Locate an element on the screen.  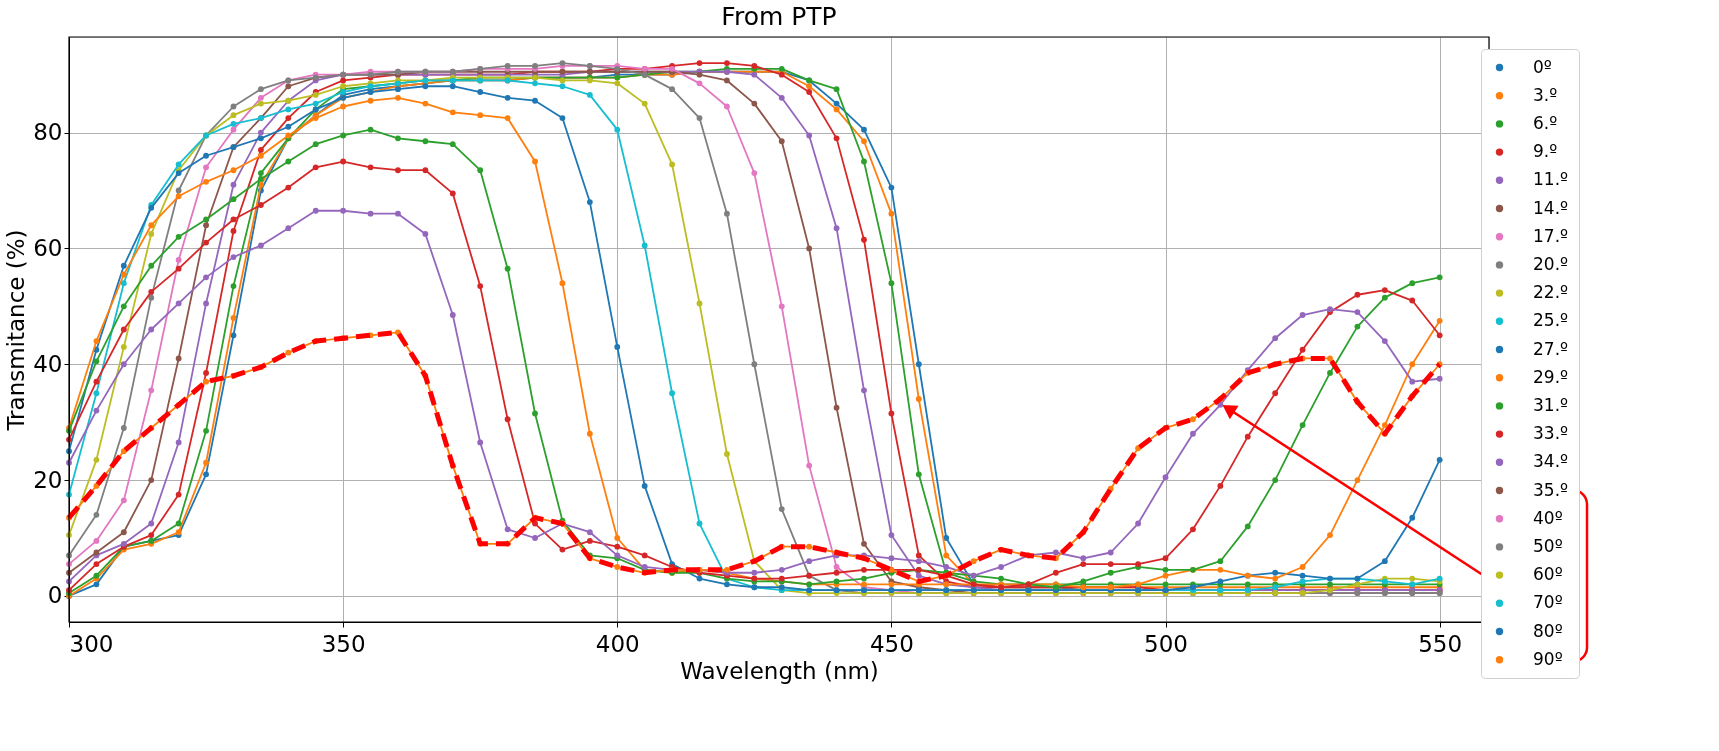
y-tick-label: 60 is located at coordinates (48, 247).